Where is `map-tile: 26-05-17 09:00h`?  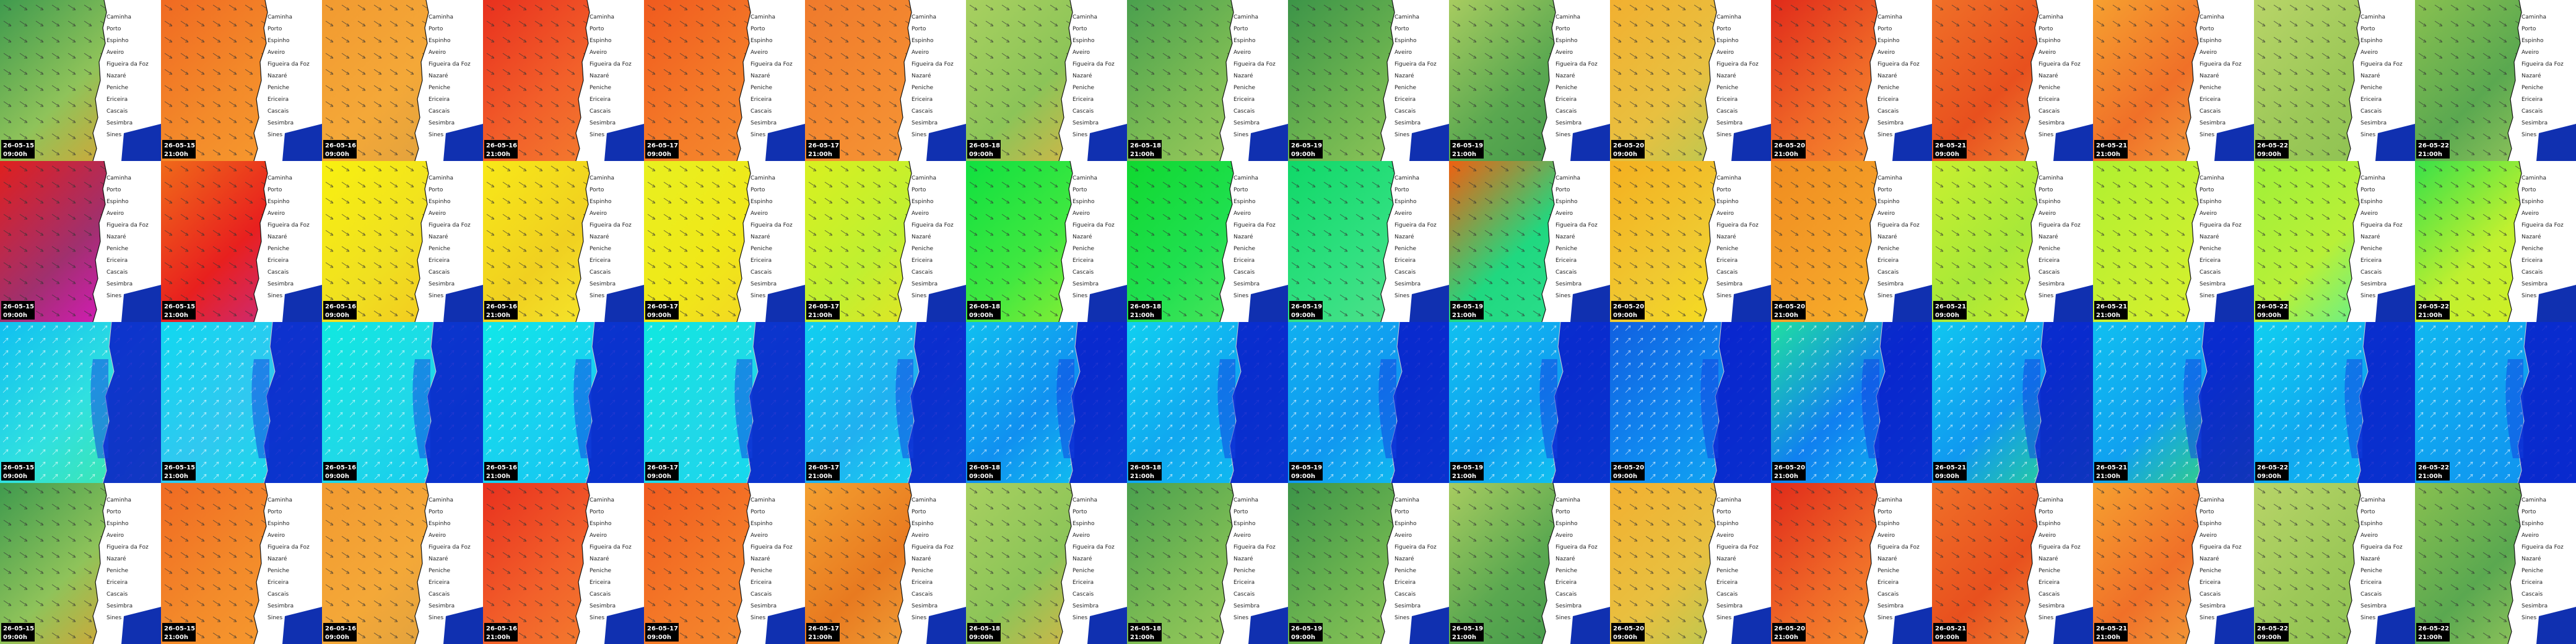
map-tile: 26-05-17 09:00h is located at coordinates (724, 402).